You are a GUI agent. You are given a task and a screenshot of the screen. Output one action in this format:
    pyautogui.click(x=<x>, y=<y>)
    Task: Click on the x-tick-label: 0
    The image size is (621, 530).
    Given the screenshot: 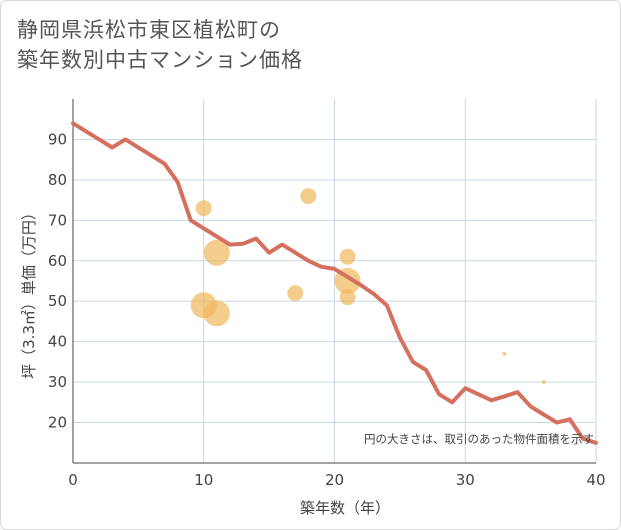 What is the action you would take?
    pyautogui.click(x=73, y=480)
    